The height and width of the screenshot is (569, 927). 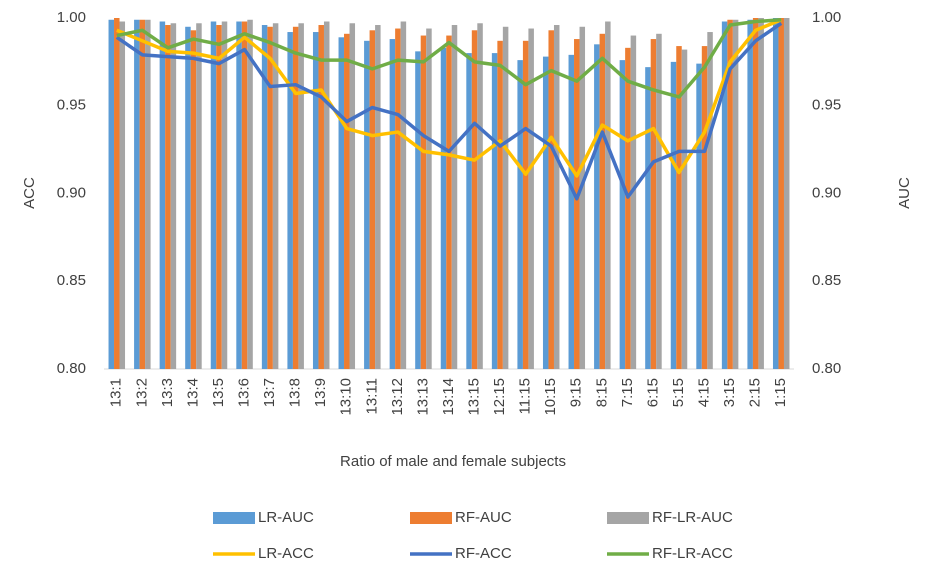 I want to click on x-tick-label: 12:15, so click(x=499, y=397).